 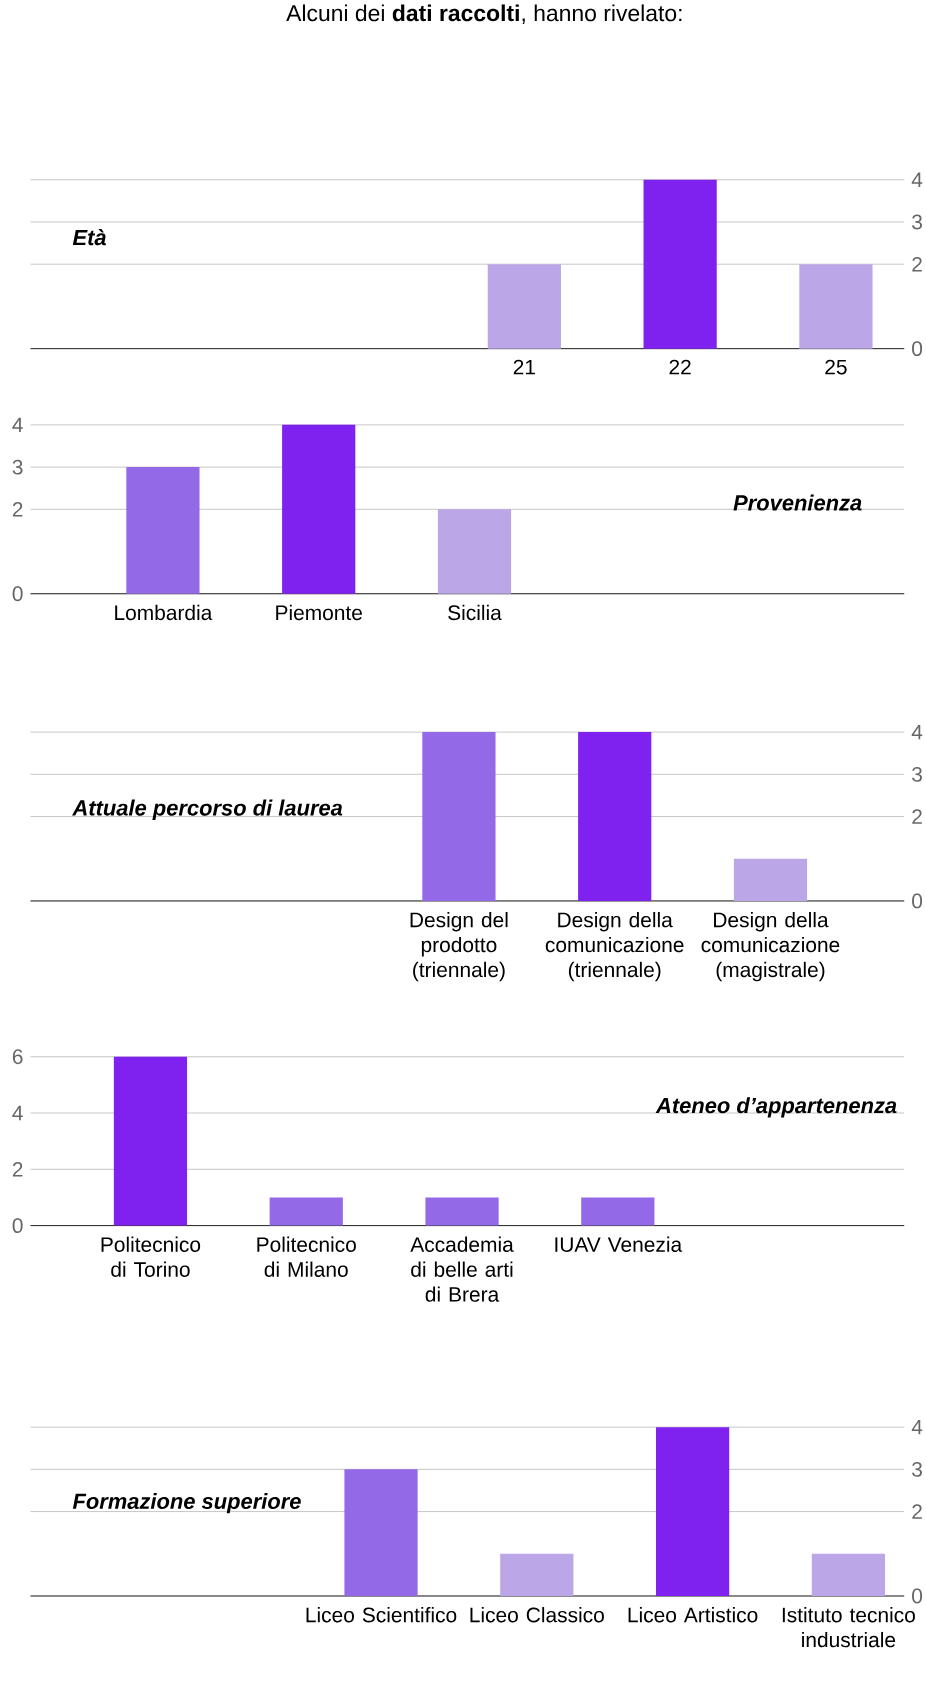 What do you see at coordinates (319, 612) in the screenshot?
I see `x-tick-label: Piemonte` at bounding box center [319, 612].